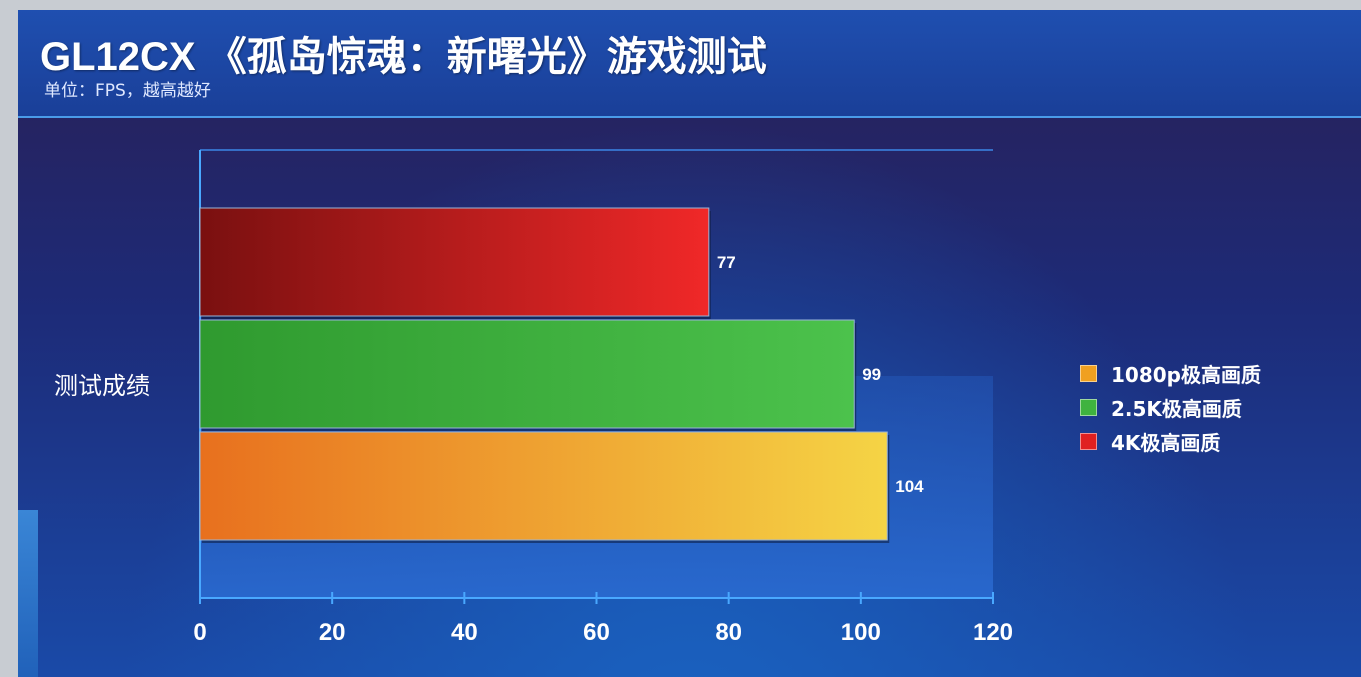 This screenshot has width=1361, height=677. What do you see at coordinates (332, 632) in the screenshot?
I see `x-tick-label-20: 20` at bounding box center [332, 632].